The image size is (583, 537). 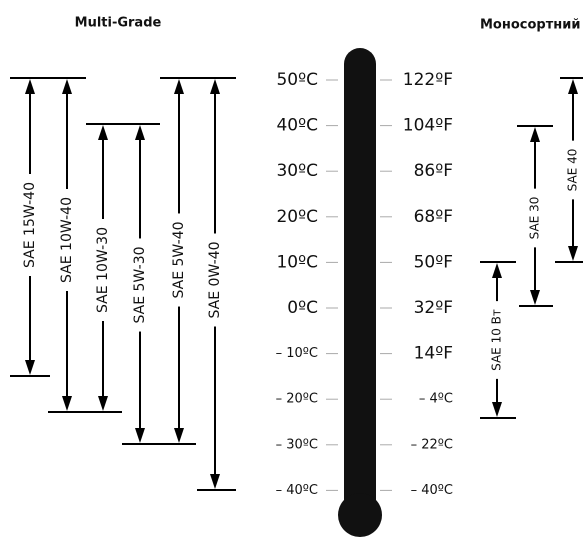 I want to click on fahrenheit-label: 68ºF, so click(x=433, y=217).